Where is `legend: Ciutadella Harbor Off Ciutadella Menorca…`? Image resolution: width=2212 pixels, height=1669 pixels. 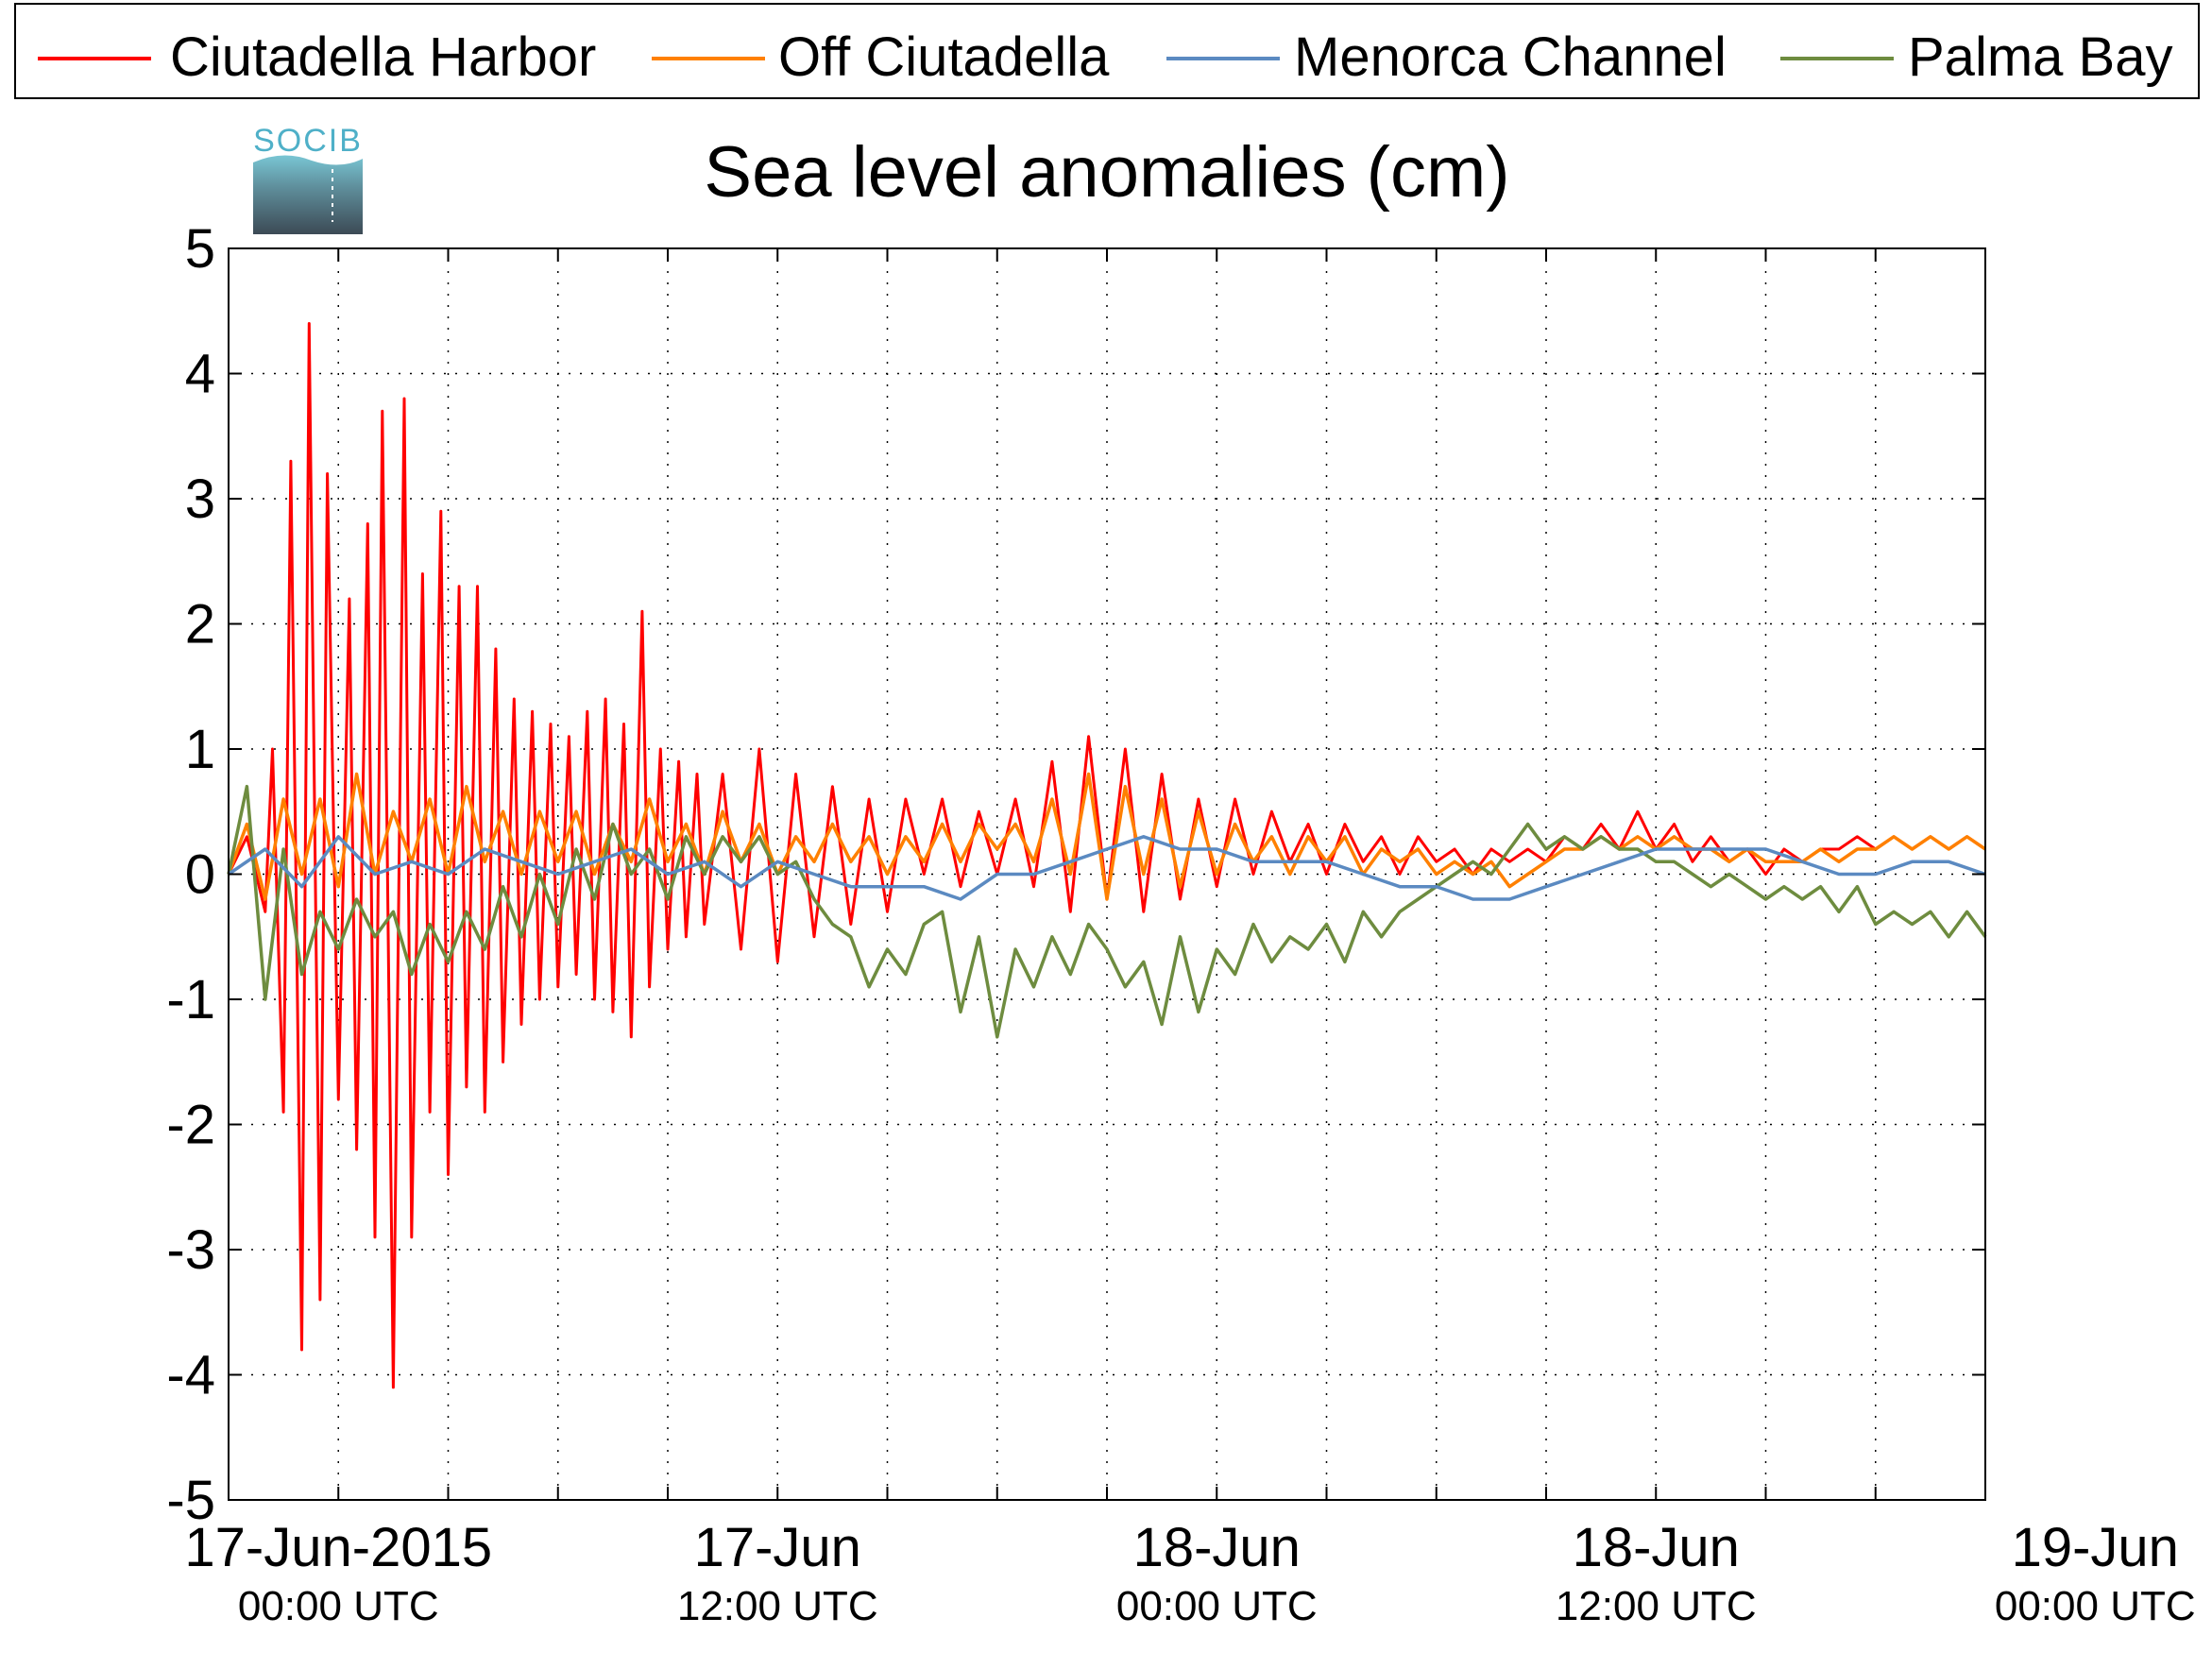 legend: Ciutadella Harbor Off Ciutadella Menorca… is located at coordinates (1107, 51).